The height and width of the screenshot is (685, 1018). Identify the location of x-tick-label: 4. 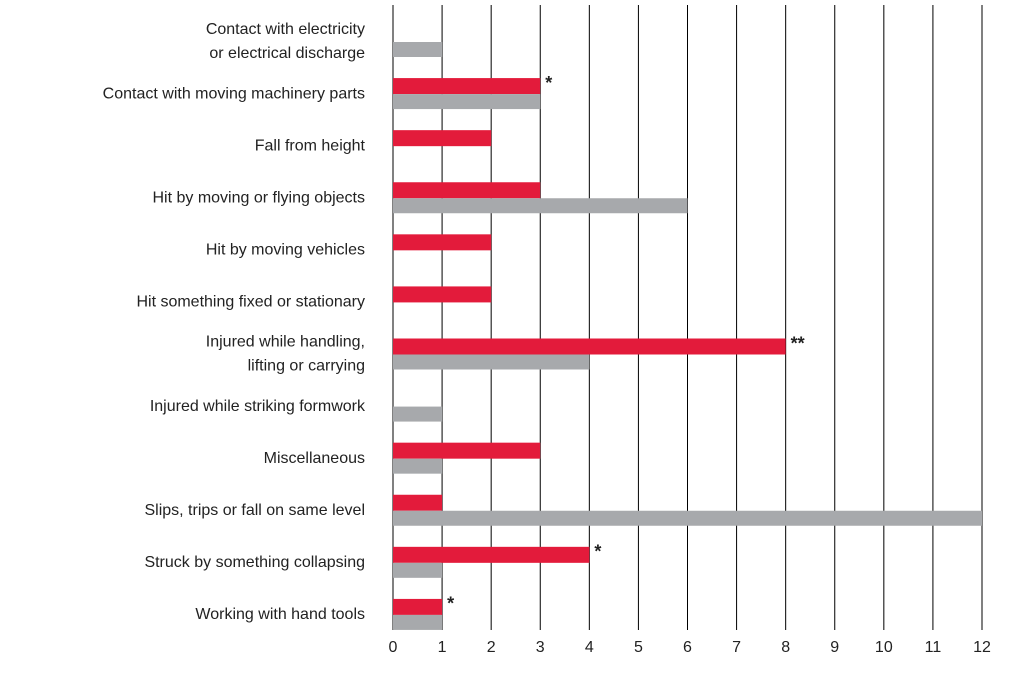
(589, 647).